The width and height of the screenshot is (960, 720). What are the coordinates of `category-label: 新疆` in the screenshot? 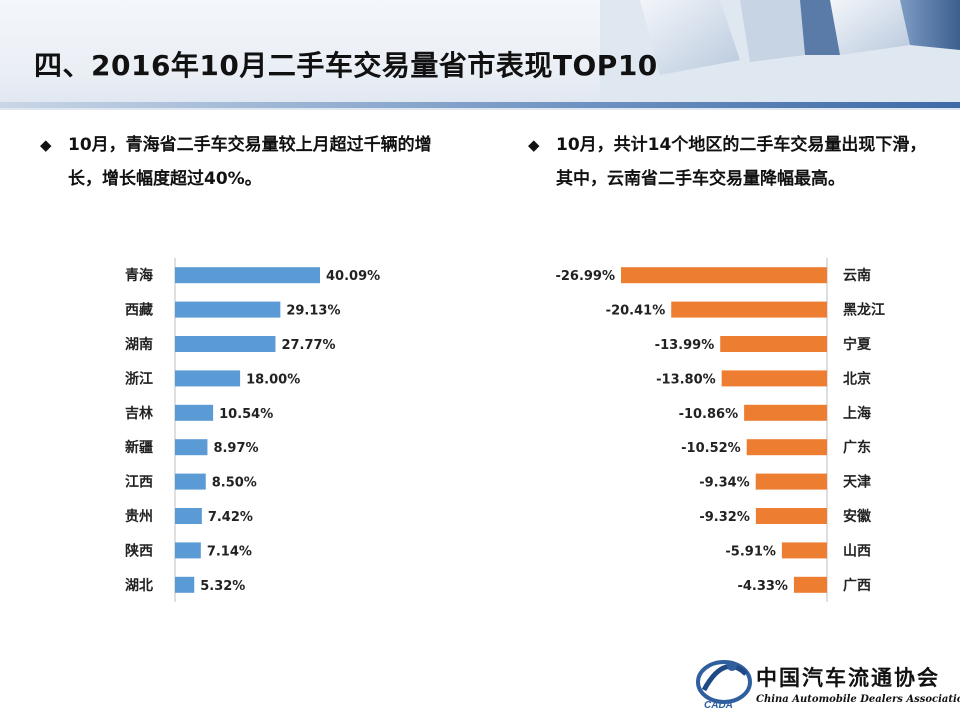 It's located at (139, 447).